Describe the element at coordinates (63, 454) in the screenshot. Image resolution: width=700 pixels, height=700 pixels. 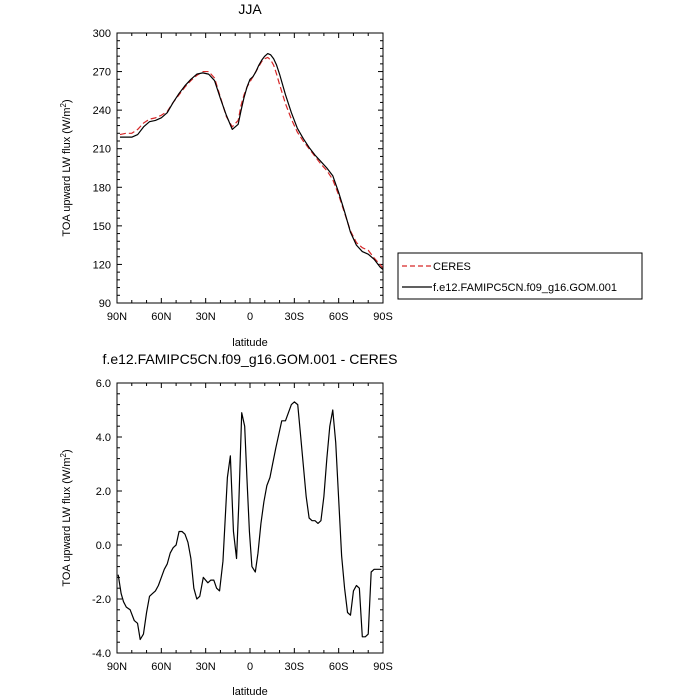
I see `bottom-y-axis-title-sup: 2` at that location.